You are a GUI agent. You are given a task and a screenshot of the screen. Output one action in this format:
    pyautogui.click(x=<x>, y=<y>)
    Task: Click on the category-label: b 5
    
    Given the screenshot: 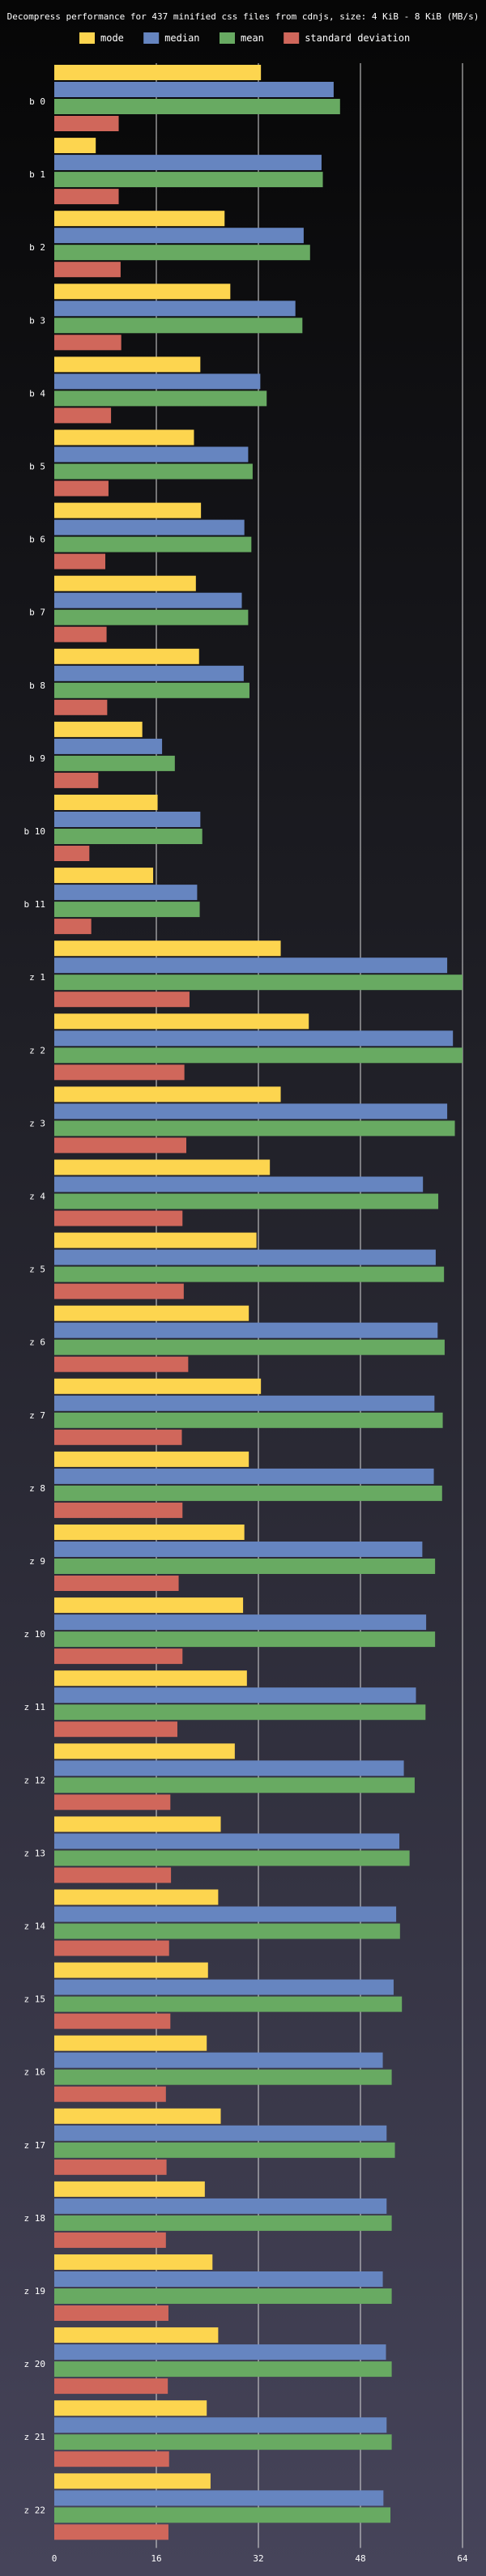 What is the action you would take?
    pyautogui.click(x=37, y=467)
    